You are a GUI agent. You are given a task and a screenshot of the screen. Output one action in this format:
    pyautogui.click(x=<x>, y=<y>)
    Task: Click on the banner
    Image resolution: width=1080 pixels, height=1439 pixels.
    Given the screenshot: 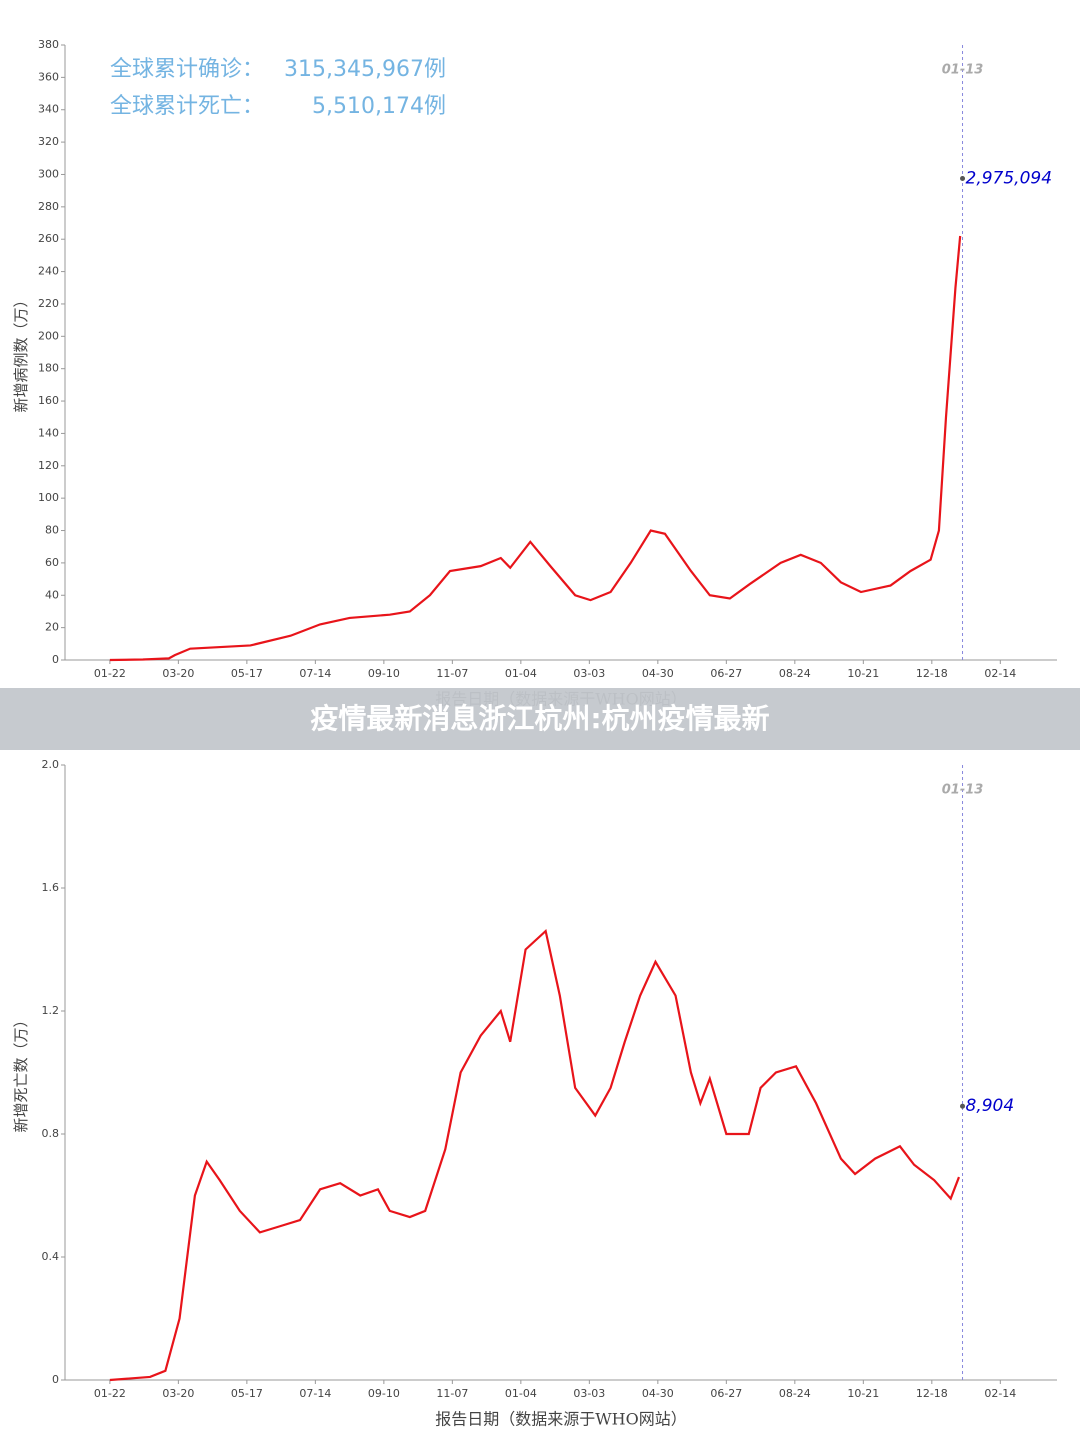 What is the action you would take?
    pyautogui.click(x=540, y=719)
    